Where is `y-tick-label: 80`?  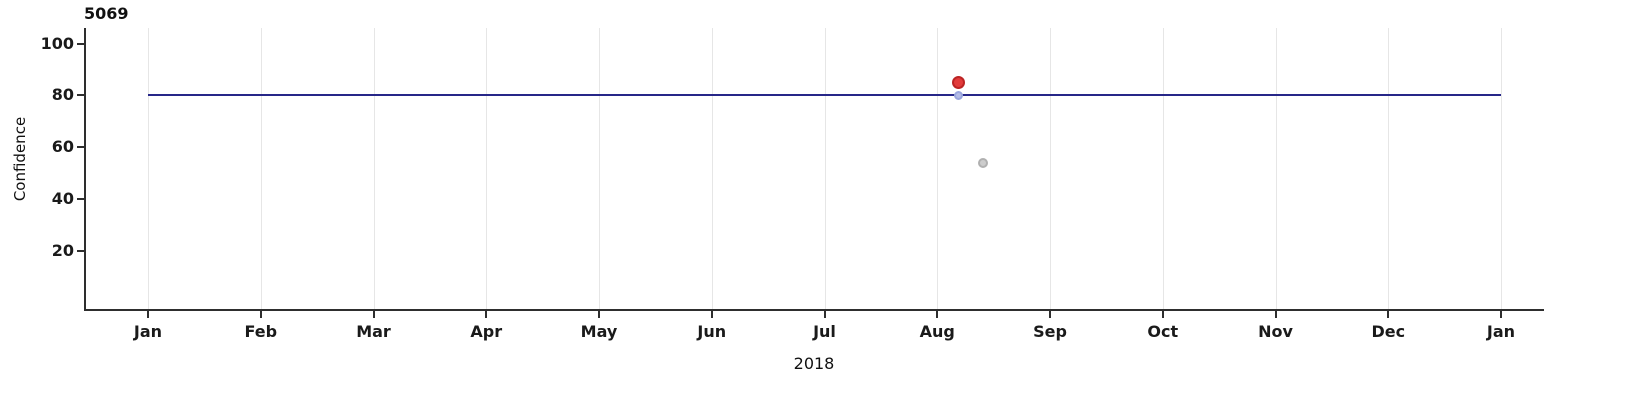 y-tick-label: 80 is located at coordinates (62, 95).